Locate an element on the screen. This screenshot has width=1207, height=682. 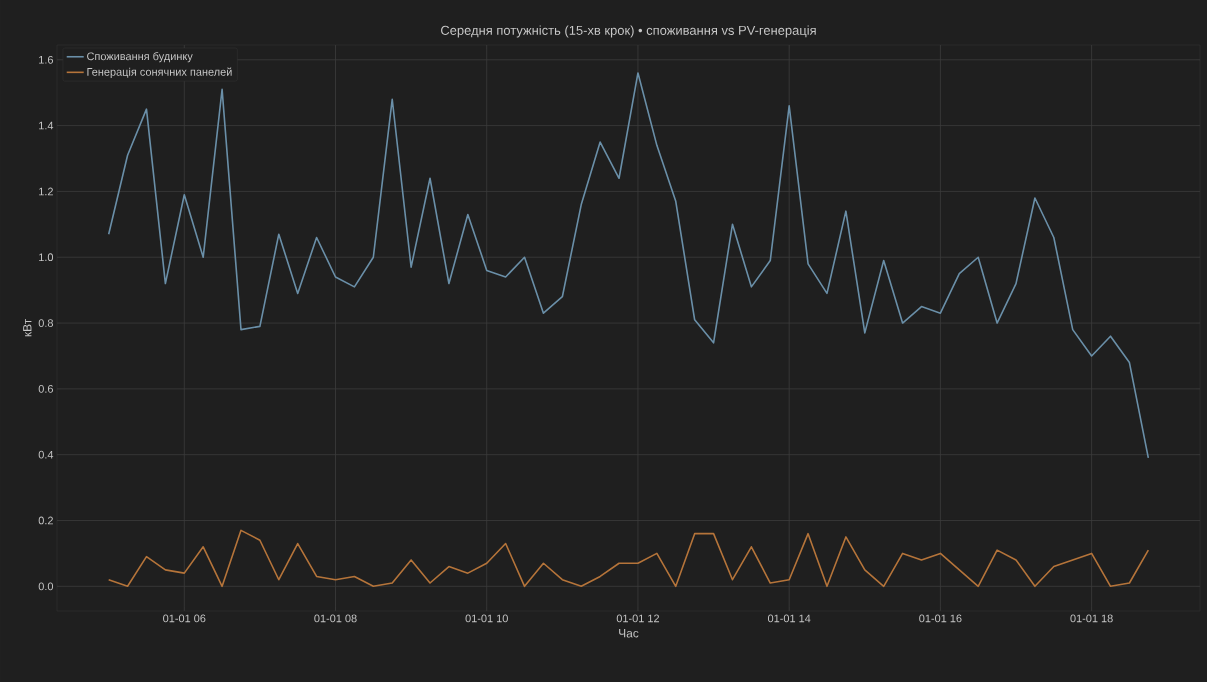
x-tick-label: 01-01 08 is located at coordinates (335, 618).